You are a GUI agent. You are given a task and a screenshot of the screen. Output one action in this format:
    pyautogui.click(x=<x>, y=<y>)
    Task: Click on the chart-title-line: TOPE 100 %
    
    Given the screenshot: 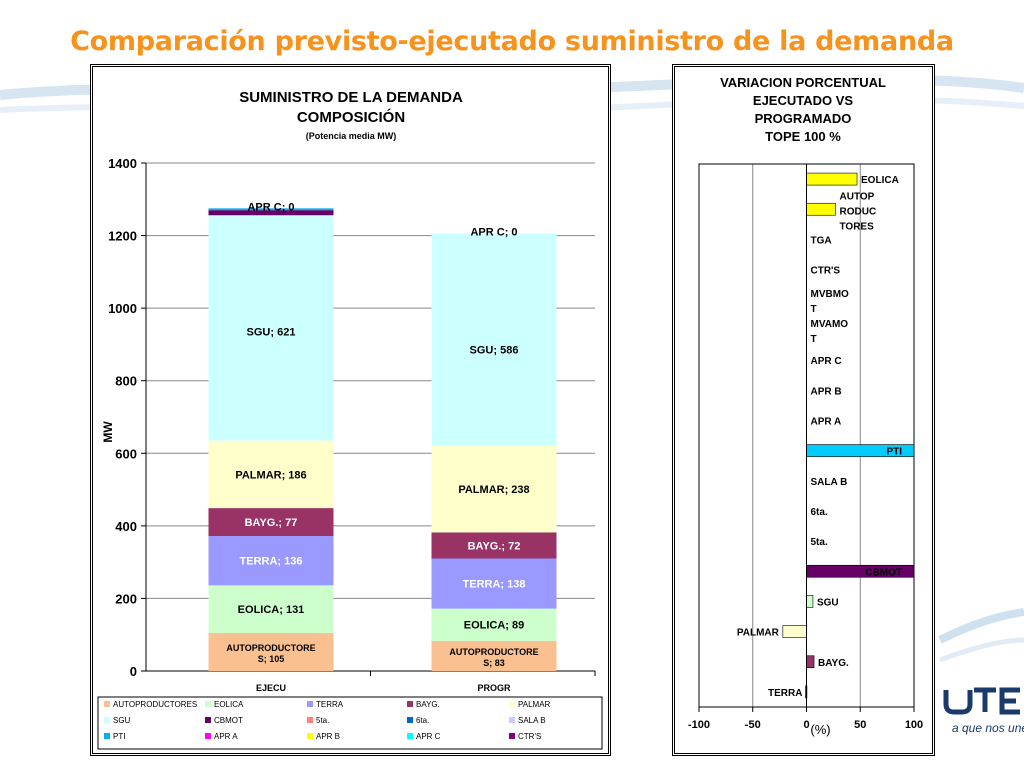 What is the action you would take?
    pyautogui.click(x=803, y=136)
    